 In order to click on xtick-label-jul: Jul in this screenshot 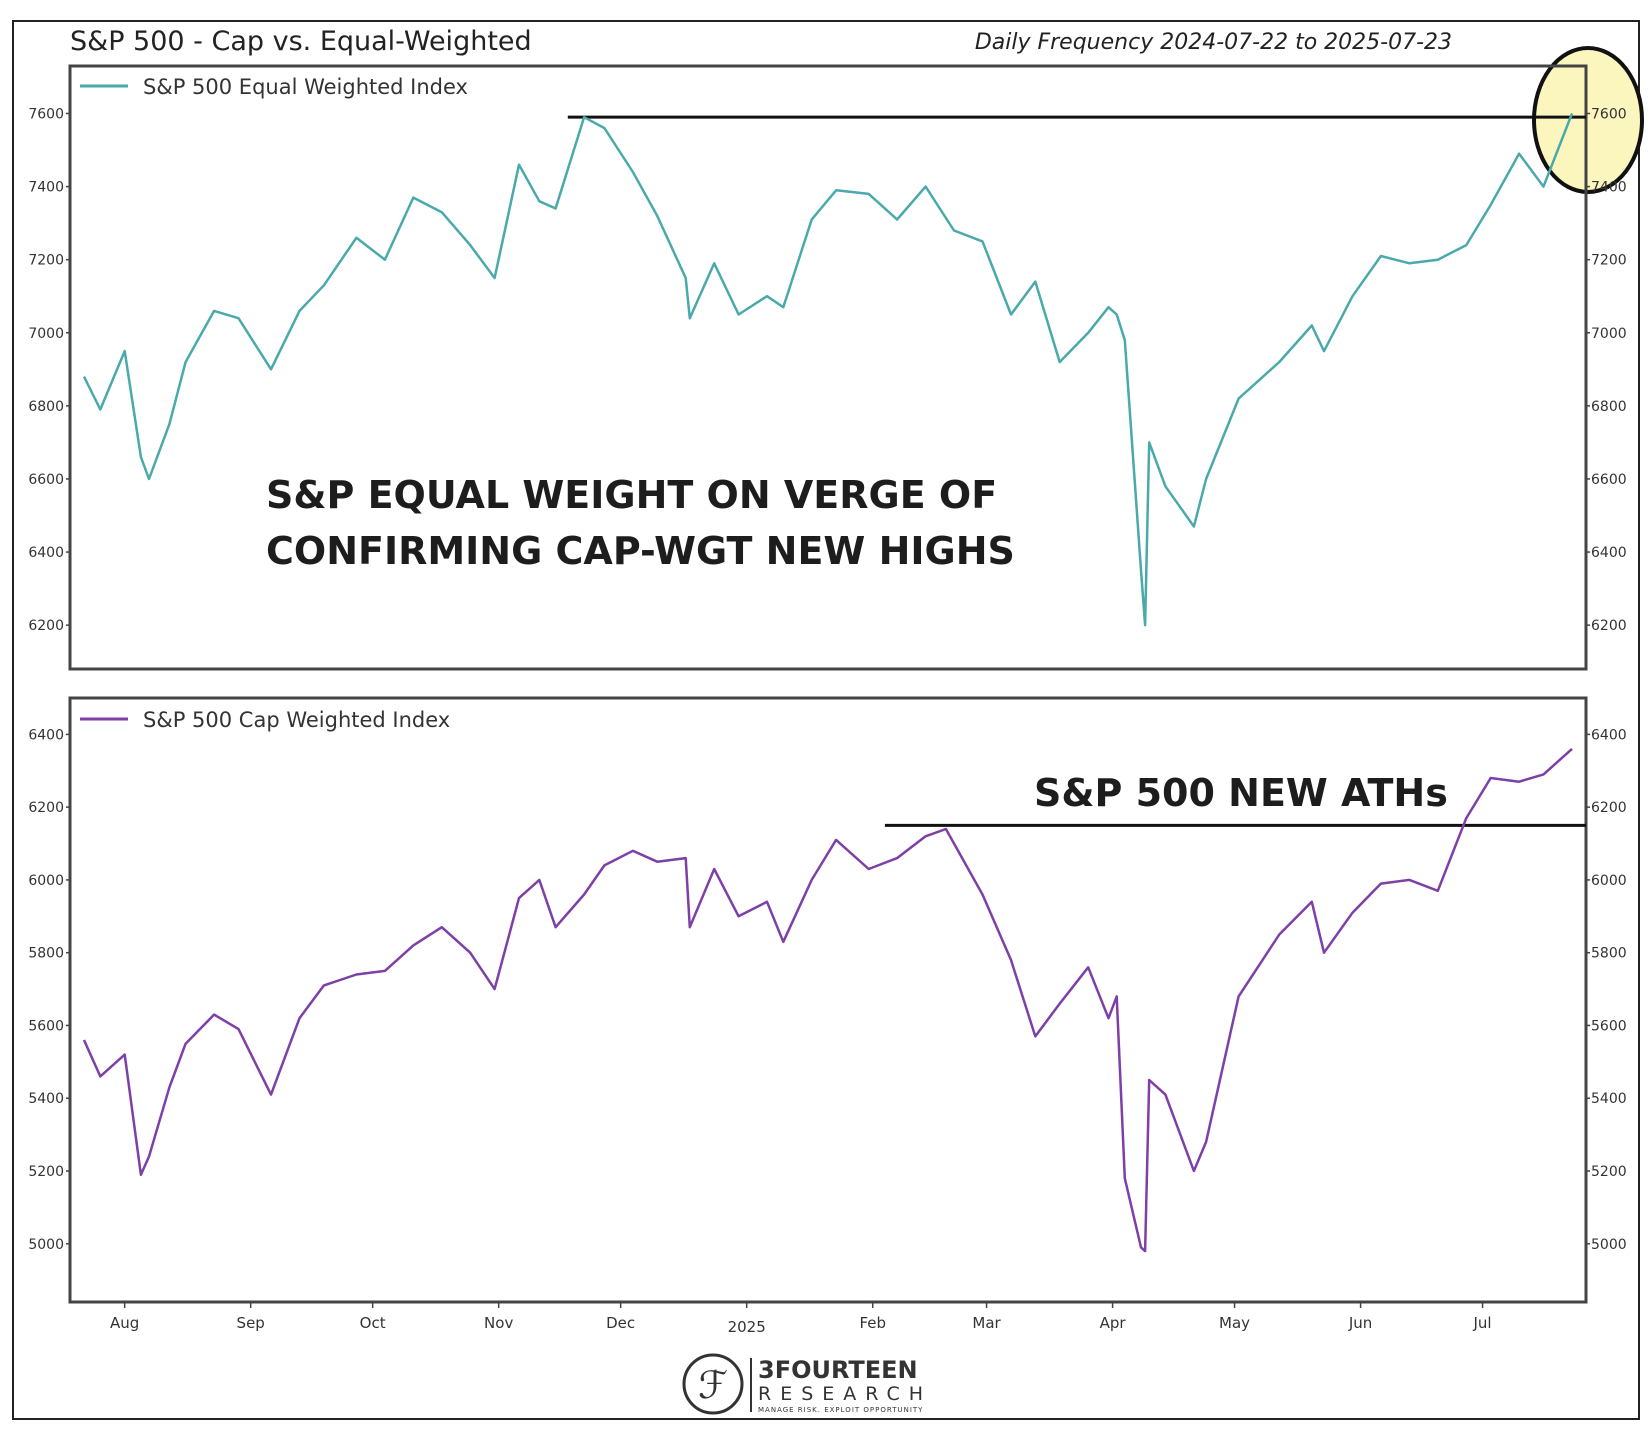, I will do `click(1482, 1323)`.